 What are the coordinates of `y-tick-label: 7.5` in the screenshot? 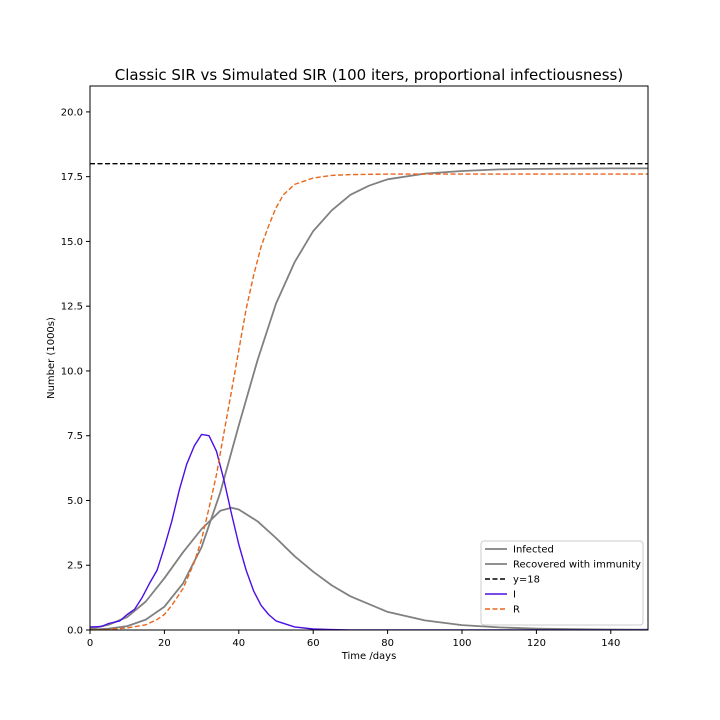 It's located at (75, 436).